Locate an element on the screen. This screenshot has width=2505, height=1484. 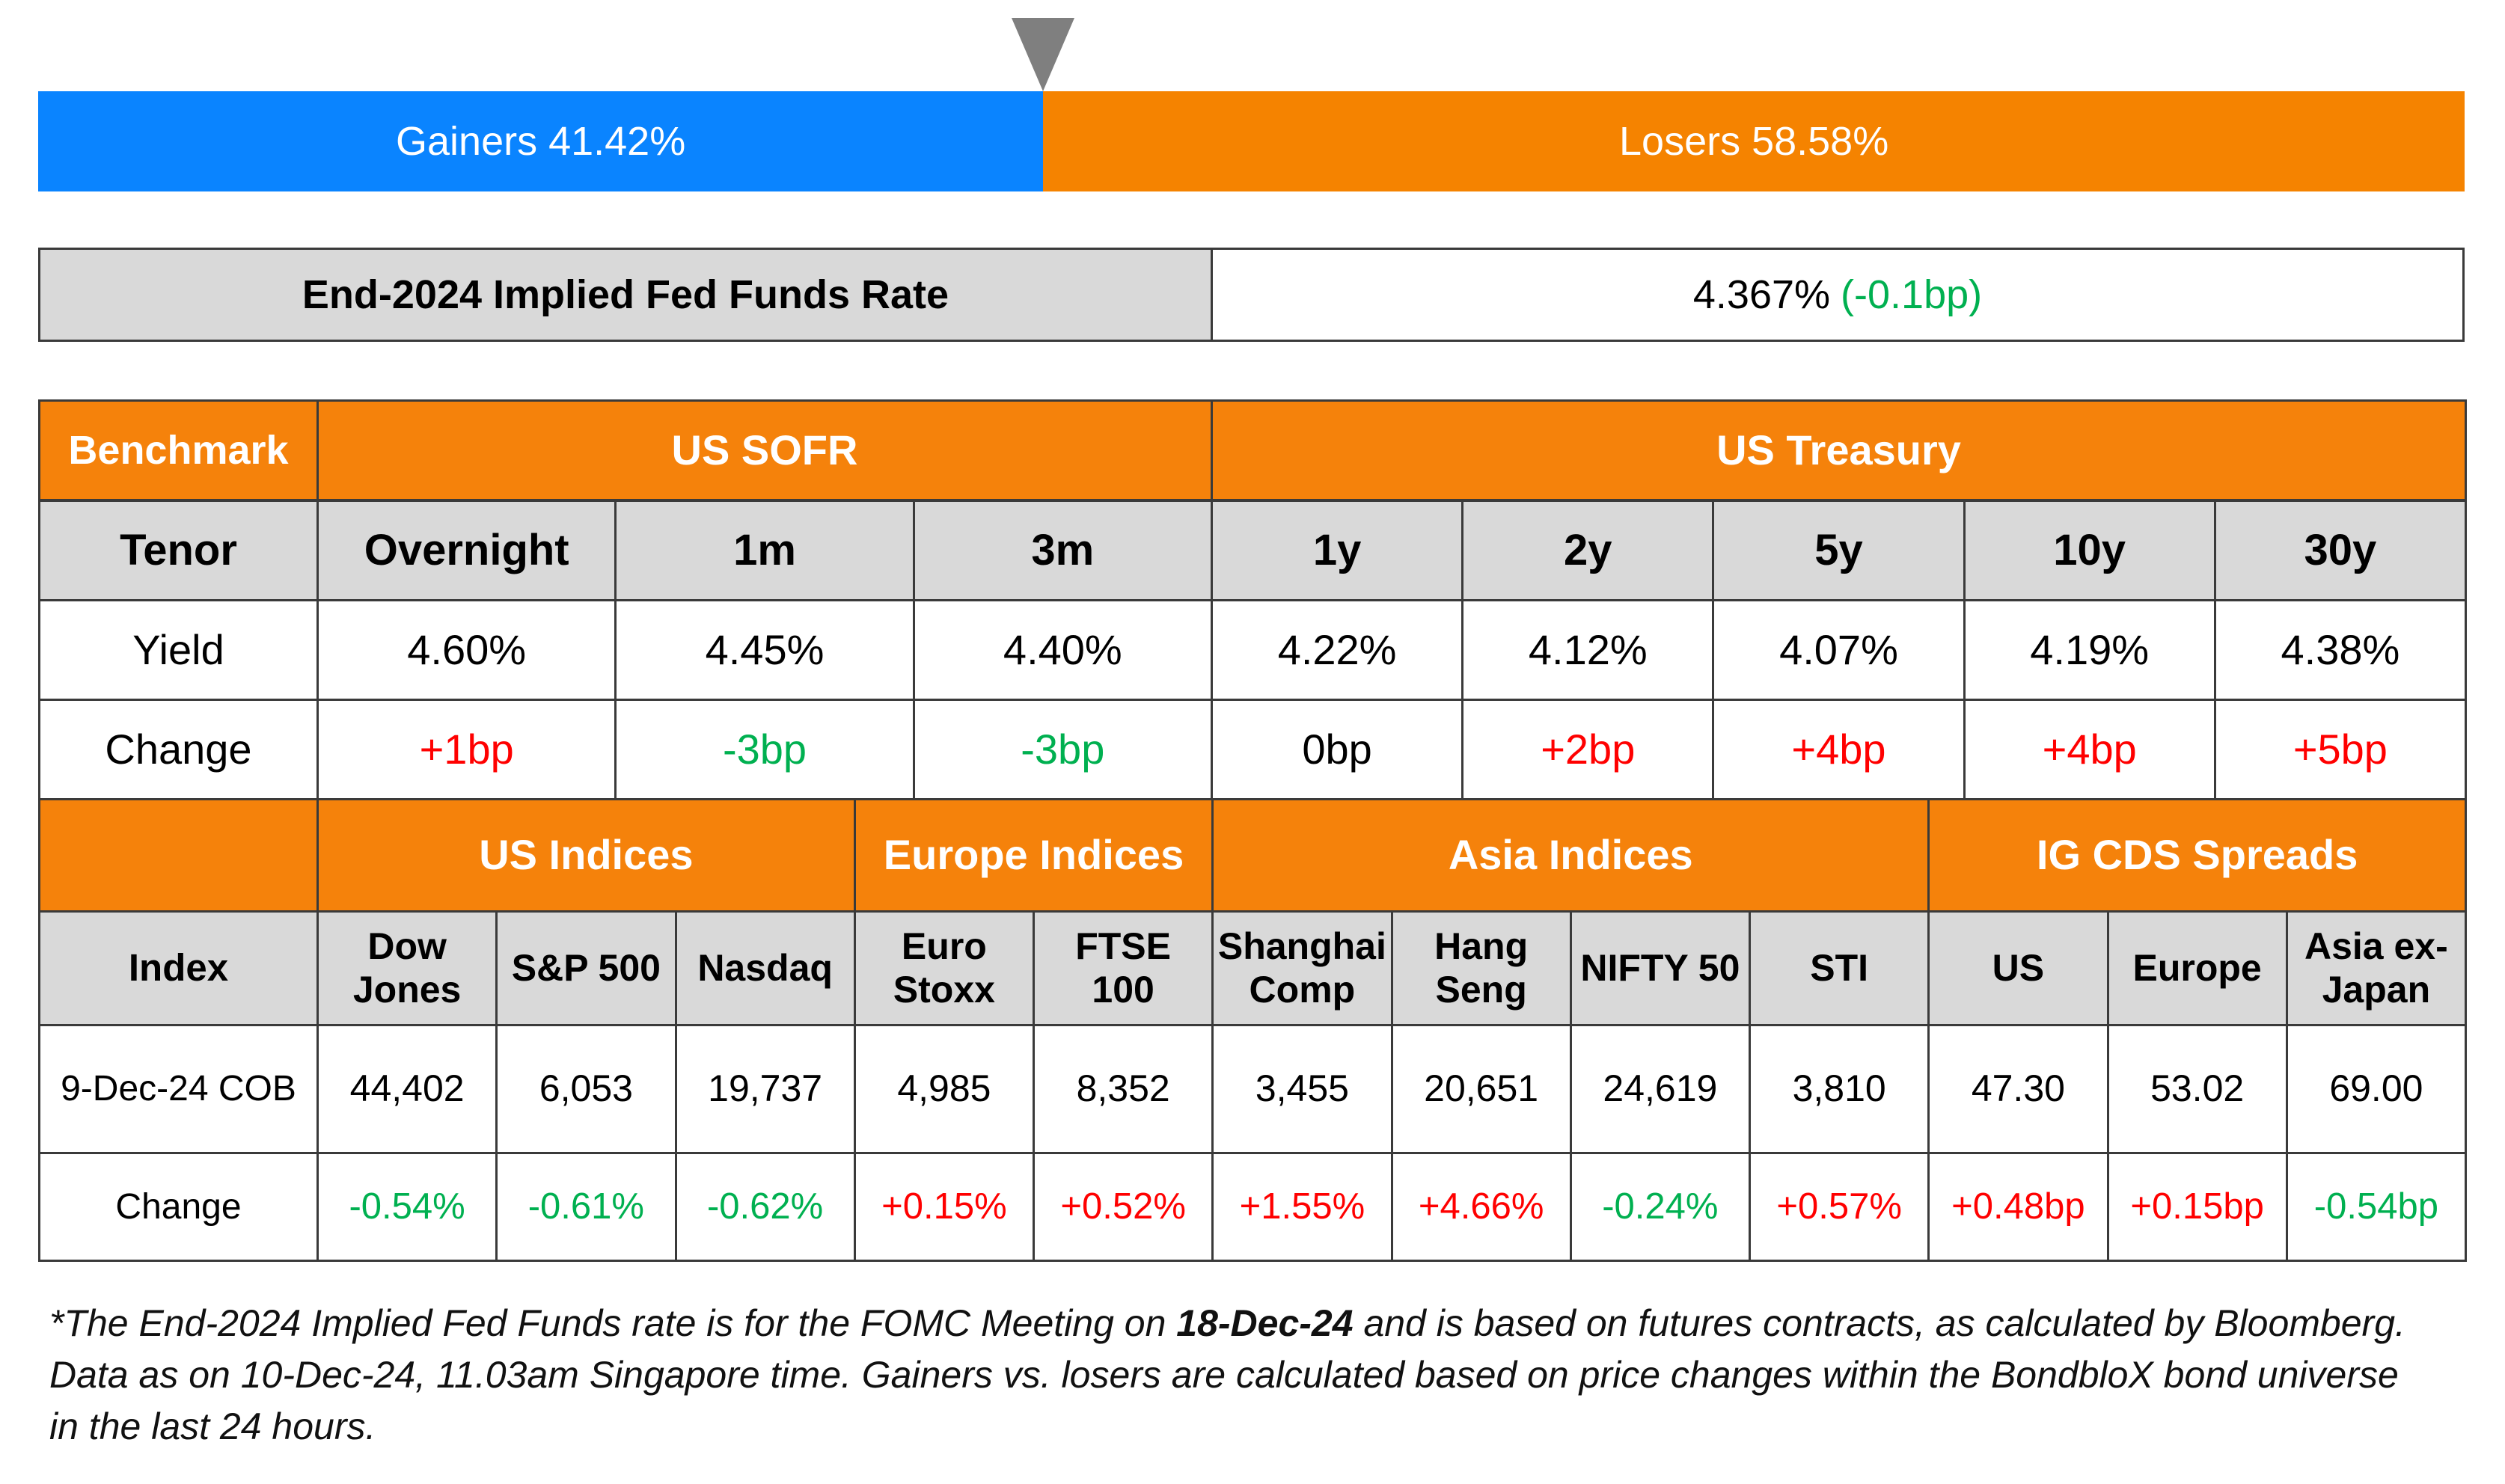
index-value: 4,985 is located at coordinates (944, 1089).